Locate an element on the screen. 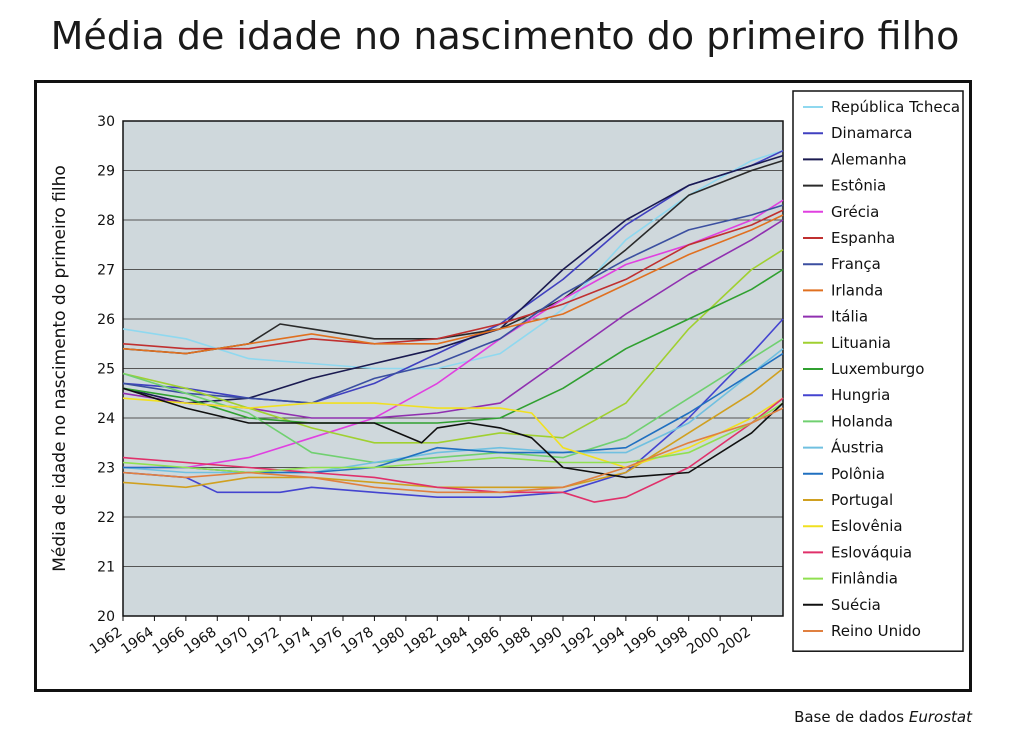 Image resolution: width=1010 pixels, height=754 pixels. x-tick-label: 1980 is located at coordinates (389, 641).